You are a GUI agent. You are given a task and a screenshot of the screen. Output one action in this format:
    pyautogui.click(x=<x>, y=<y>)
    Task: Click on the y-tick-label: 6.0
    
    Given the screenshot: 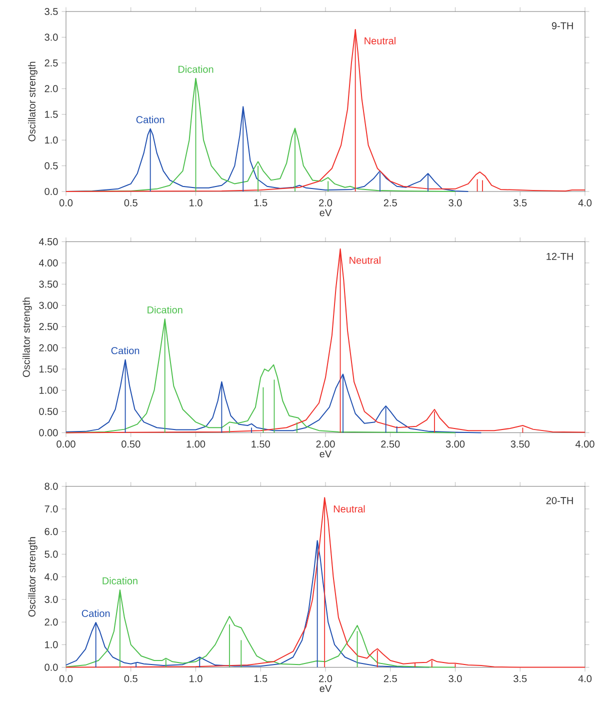 What is the action you would take?
    pyautogui.click(x=51, y=532)
    